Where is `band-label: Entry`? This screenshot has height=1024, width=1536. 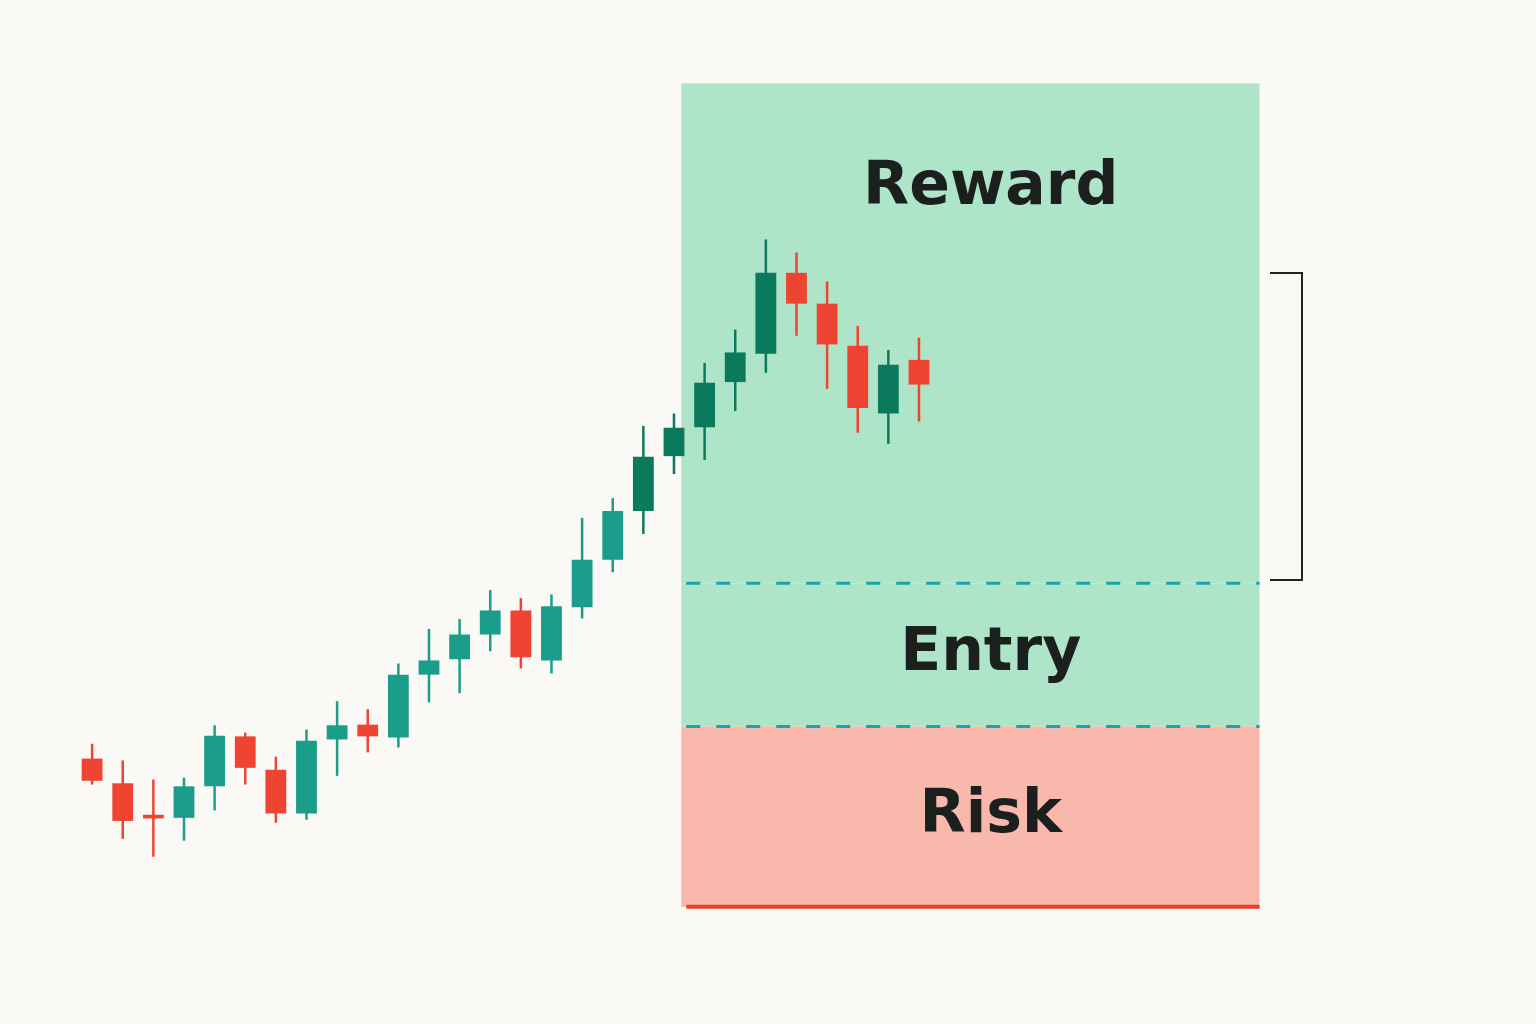
band-label: Entry is located at coordinates (991, 649).